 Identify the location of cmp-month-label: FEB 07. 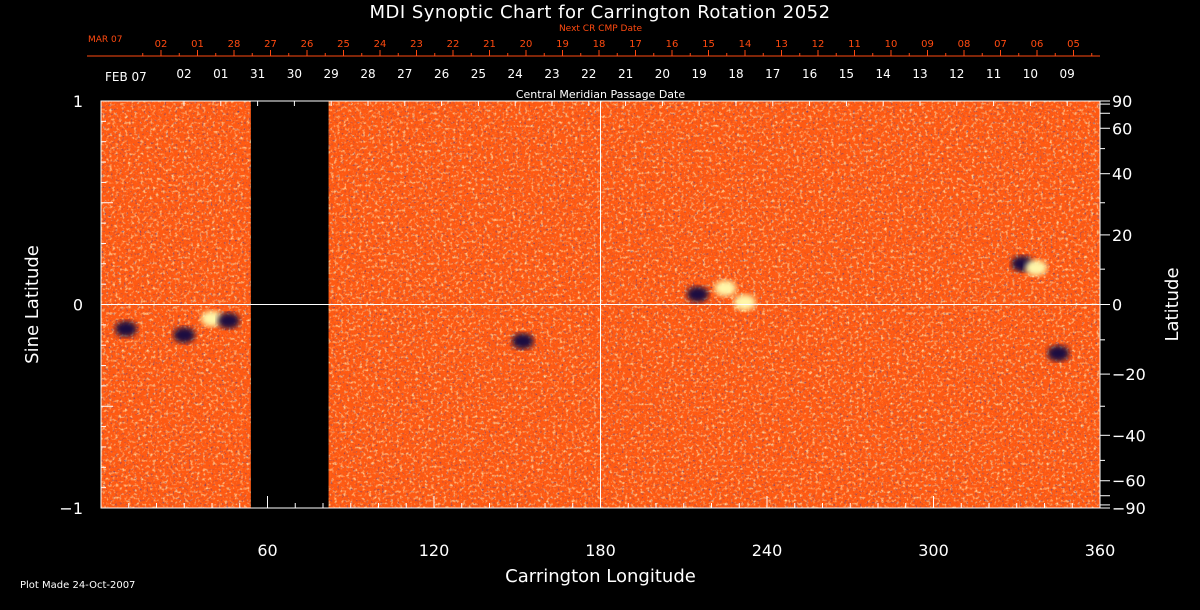
(126, 77).